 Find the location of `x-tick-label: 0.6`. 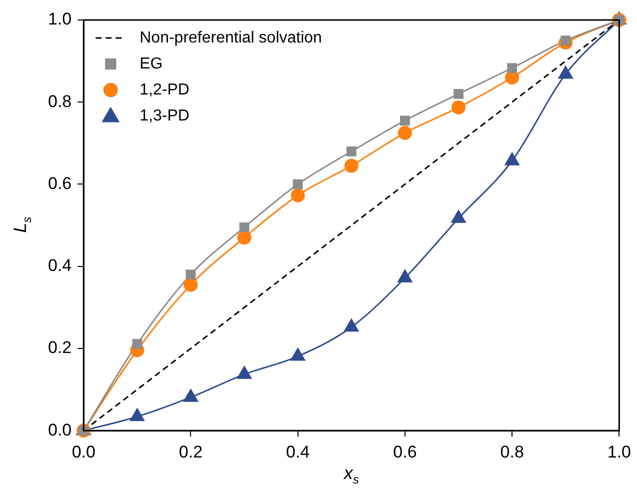

x-tick-label: 0.6 is located at coordinates (405, 452).